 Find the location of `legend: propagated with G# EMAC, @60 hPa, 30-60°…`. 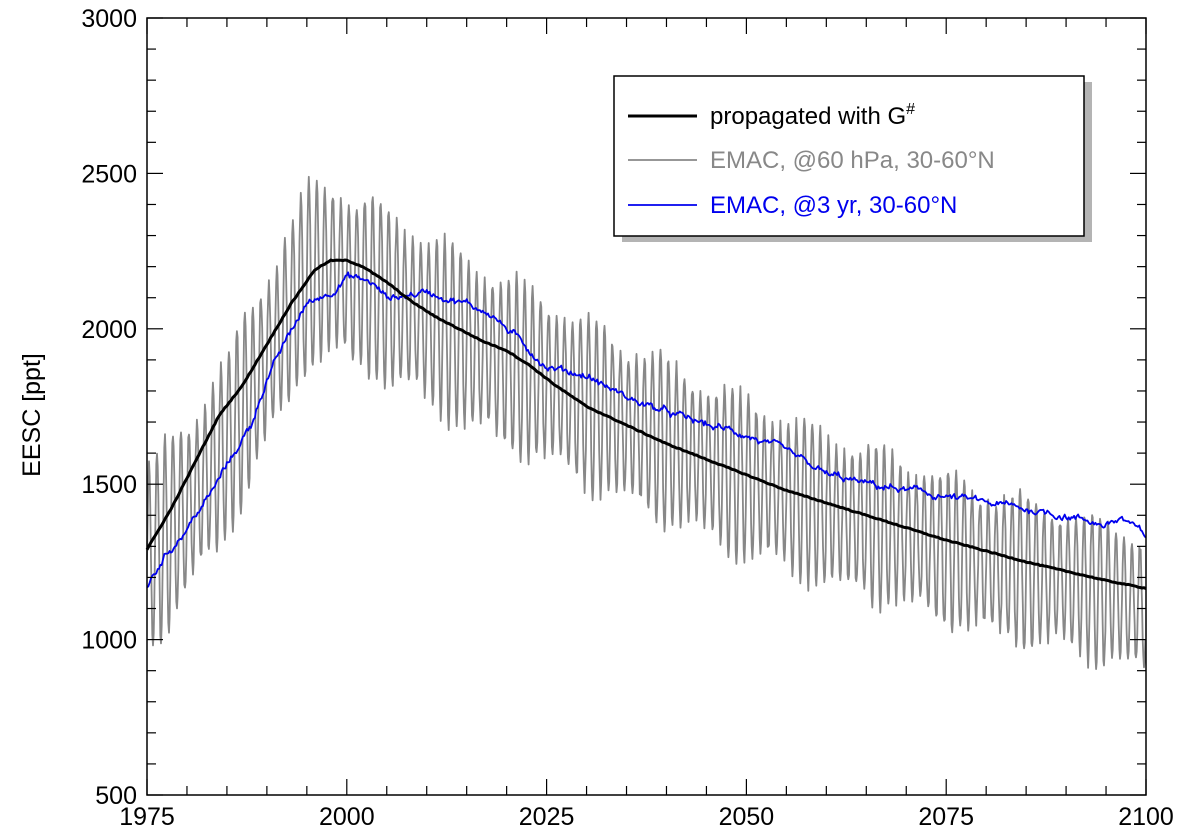

legend: propagated with G# EMAC, @60 hPa, 30-60°… is located at coordinates (852, 158).